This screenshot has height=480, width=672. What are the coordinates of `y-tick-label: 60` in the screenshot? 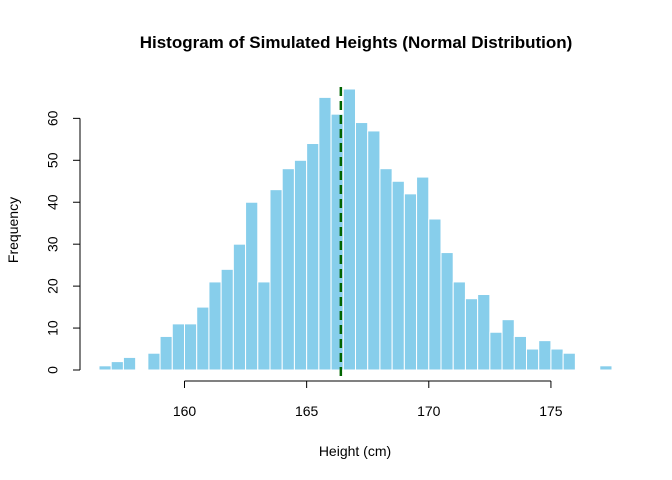 It's located at (53, 118).